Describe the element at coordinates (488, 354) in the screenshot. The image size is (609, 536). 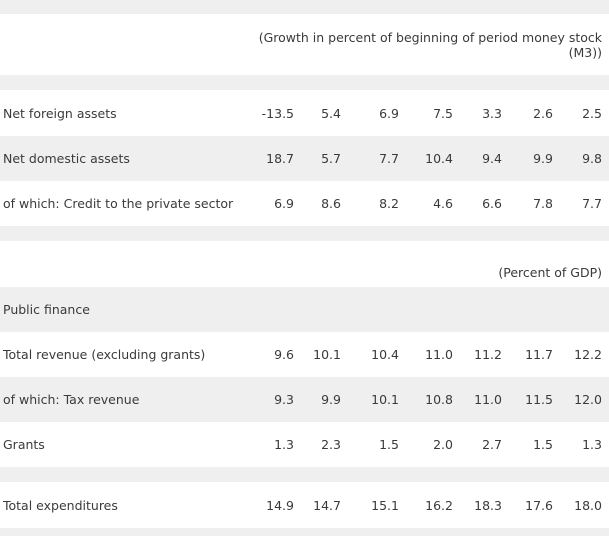
I see `row-value: 11.2` at that location.